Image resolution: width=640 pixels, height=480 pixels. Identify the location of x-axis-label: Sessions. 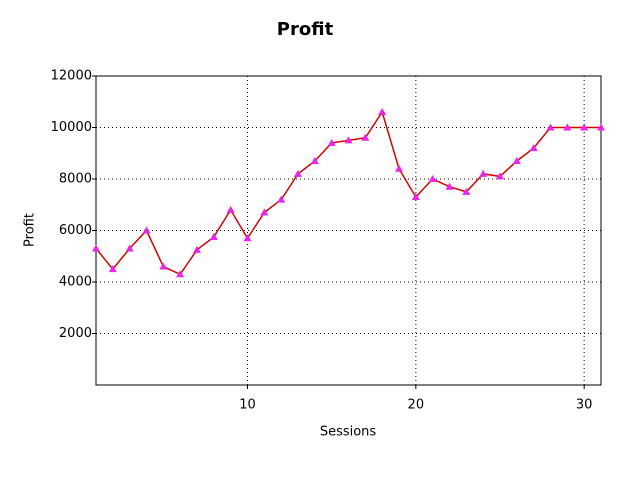
(348, 432).